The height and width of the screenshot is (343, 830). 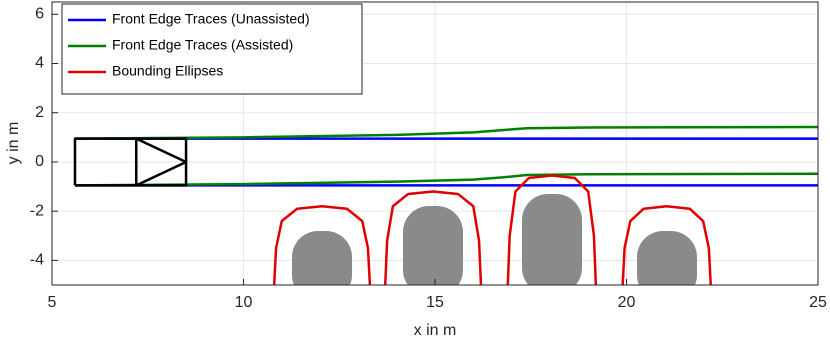 What do you see at coordinates (244, 302) in the screenshot?
I see `x-tick-label: 10` at bounding box center [244, 302].